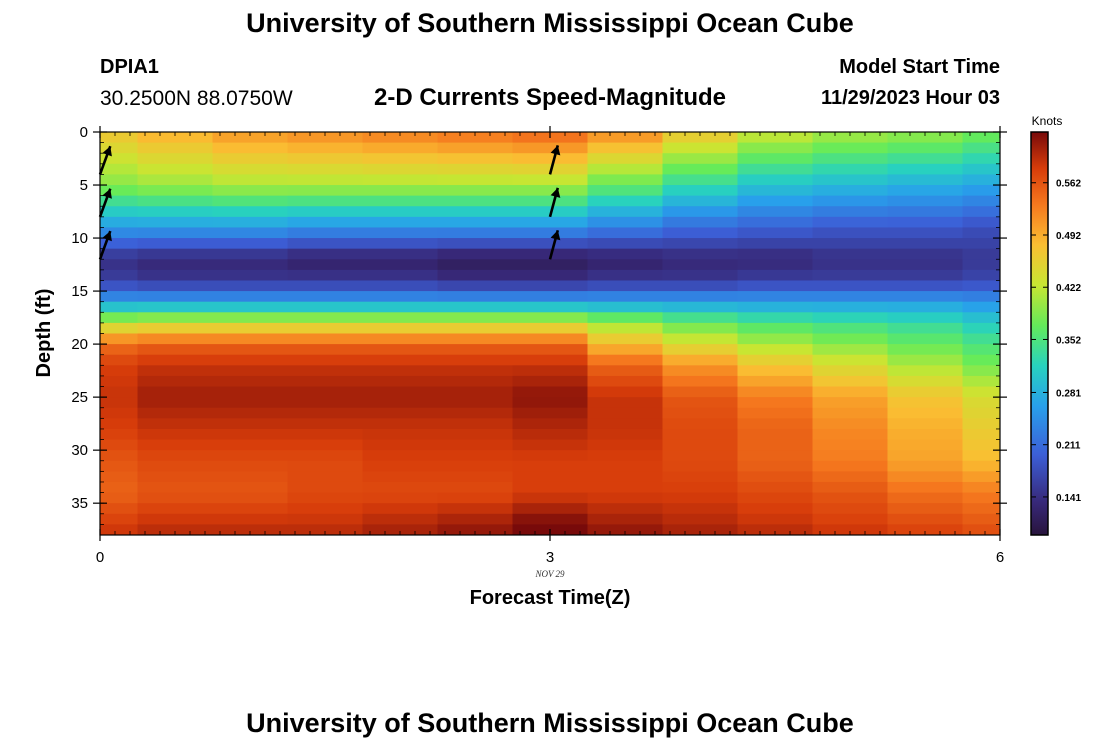 Image resolution: width=1100 pixels, height=750 pixels. I want to click on y-tick-label: 20, so click(79, 344).